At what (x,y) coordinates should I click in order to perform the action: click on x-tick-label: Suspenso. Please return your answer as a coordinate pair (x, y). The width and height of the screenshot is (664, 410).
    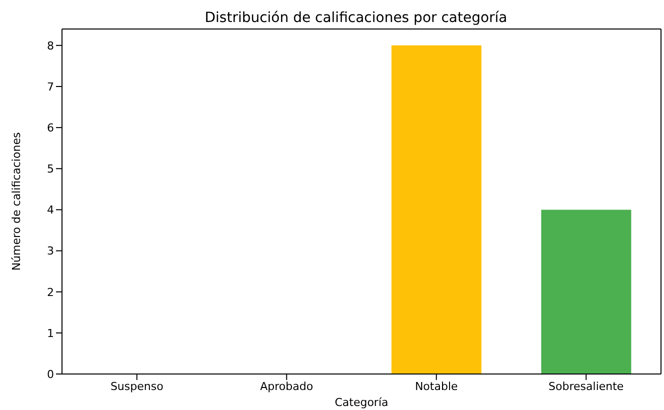
    Looking at the image, I should click on (137, 386).